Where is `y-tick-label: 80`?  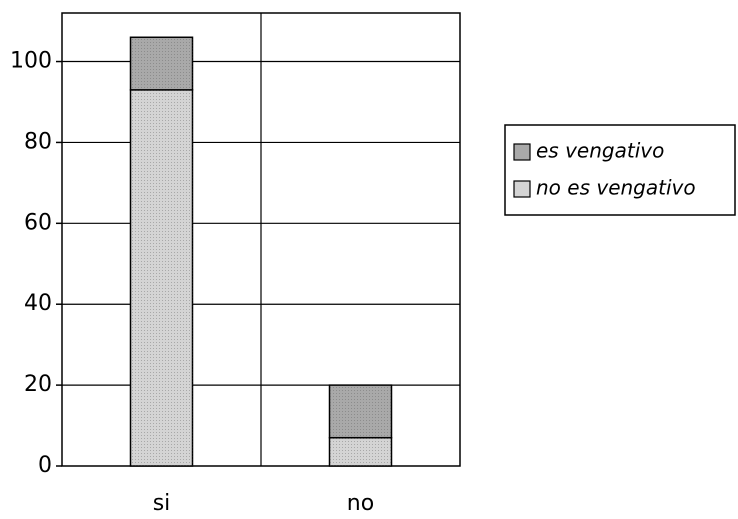 y-tick-label: 80 is located at coordinates (38, 141).